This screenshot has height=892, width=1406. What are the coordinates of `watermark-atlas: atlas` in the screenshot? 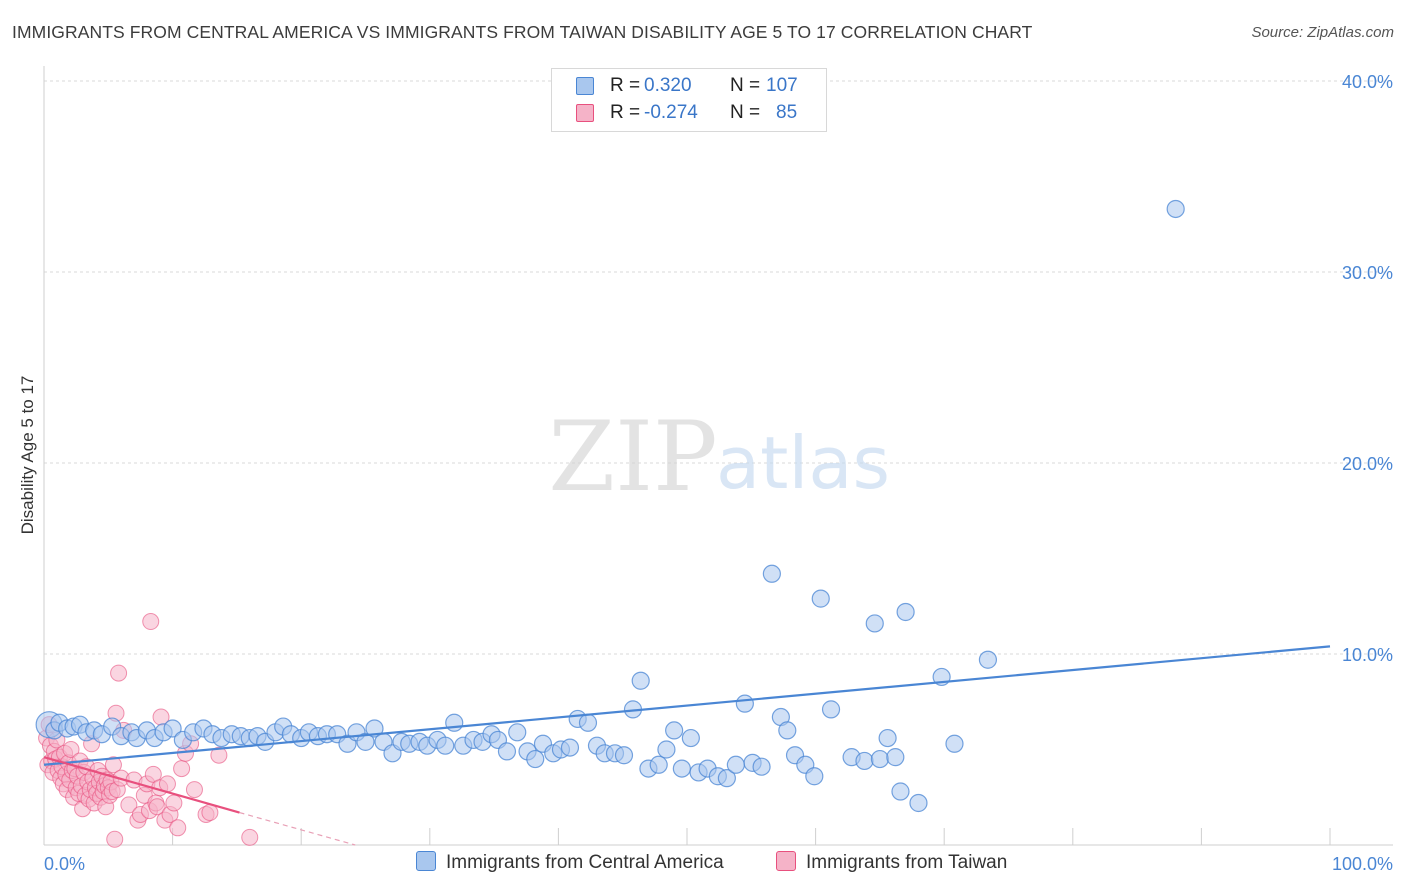 It's located at (803, 463).